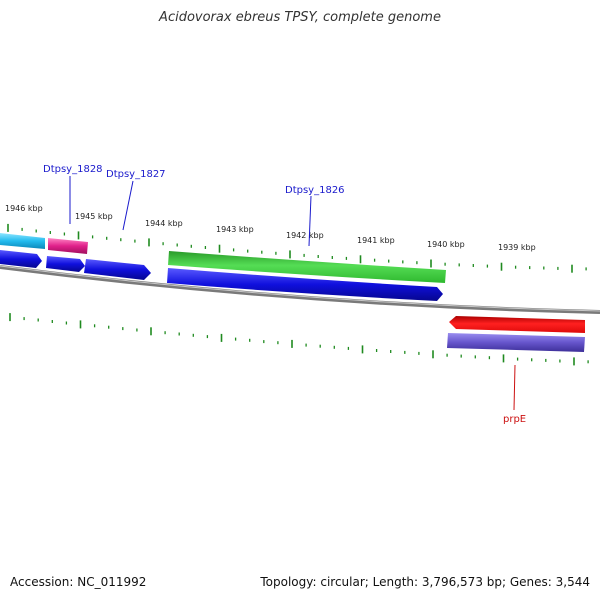 This screenshot has width=600, height=600. Describe the element at coordinates (315, 190) in the screenshot. I see `label-dtpsy-1826: Dtpsy_1826` at that location.